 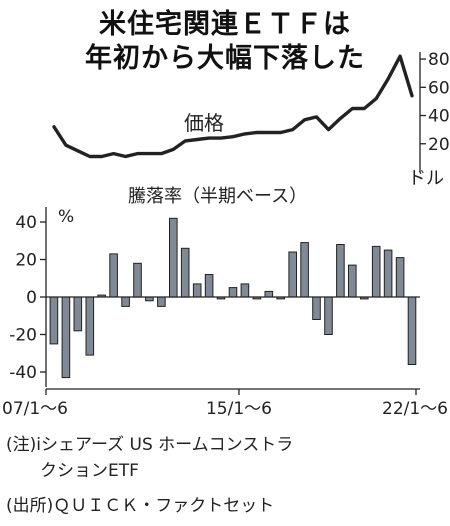 I want to click on change-rate-y-tick-label: 0, so click(x=31, y=298).